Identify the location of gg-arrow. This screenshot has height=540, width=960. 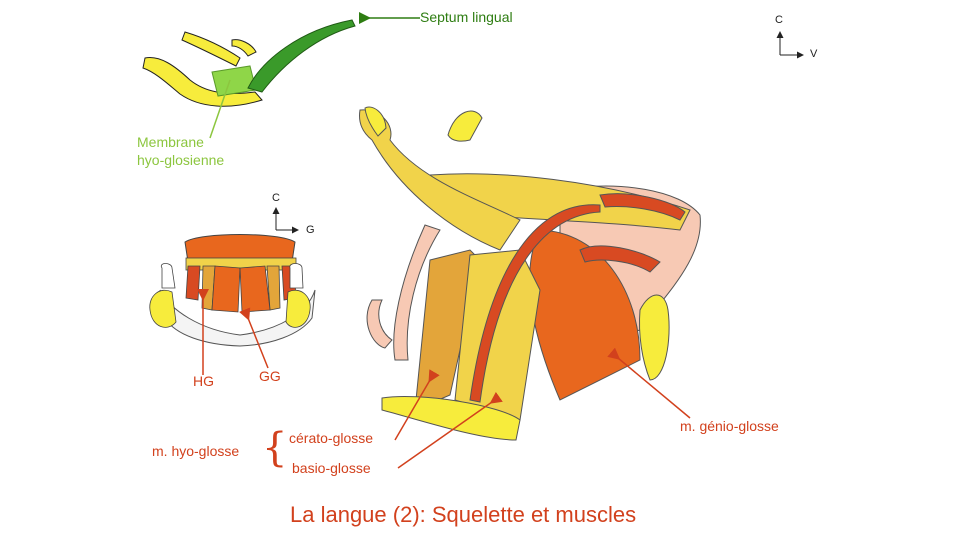
(254, 338).